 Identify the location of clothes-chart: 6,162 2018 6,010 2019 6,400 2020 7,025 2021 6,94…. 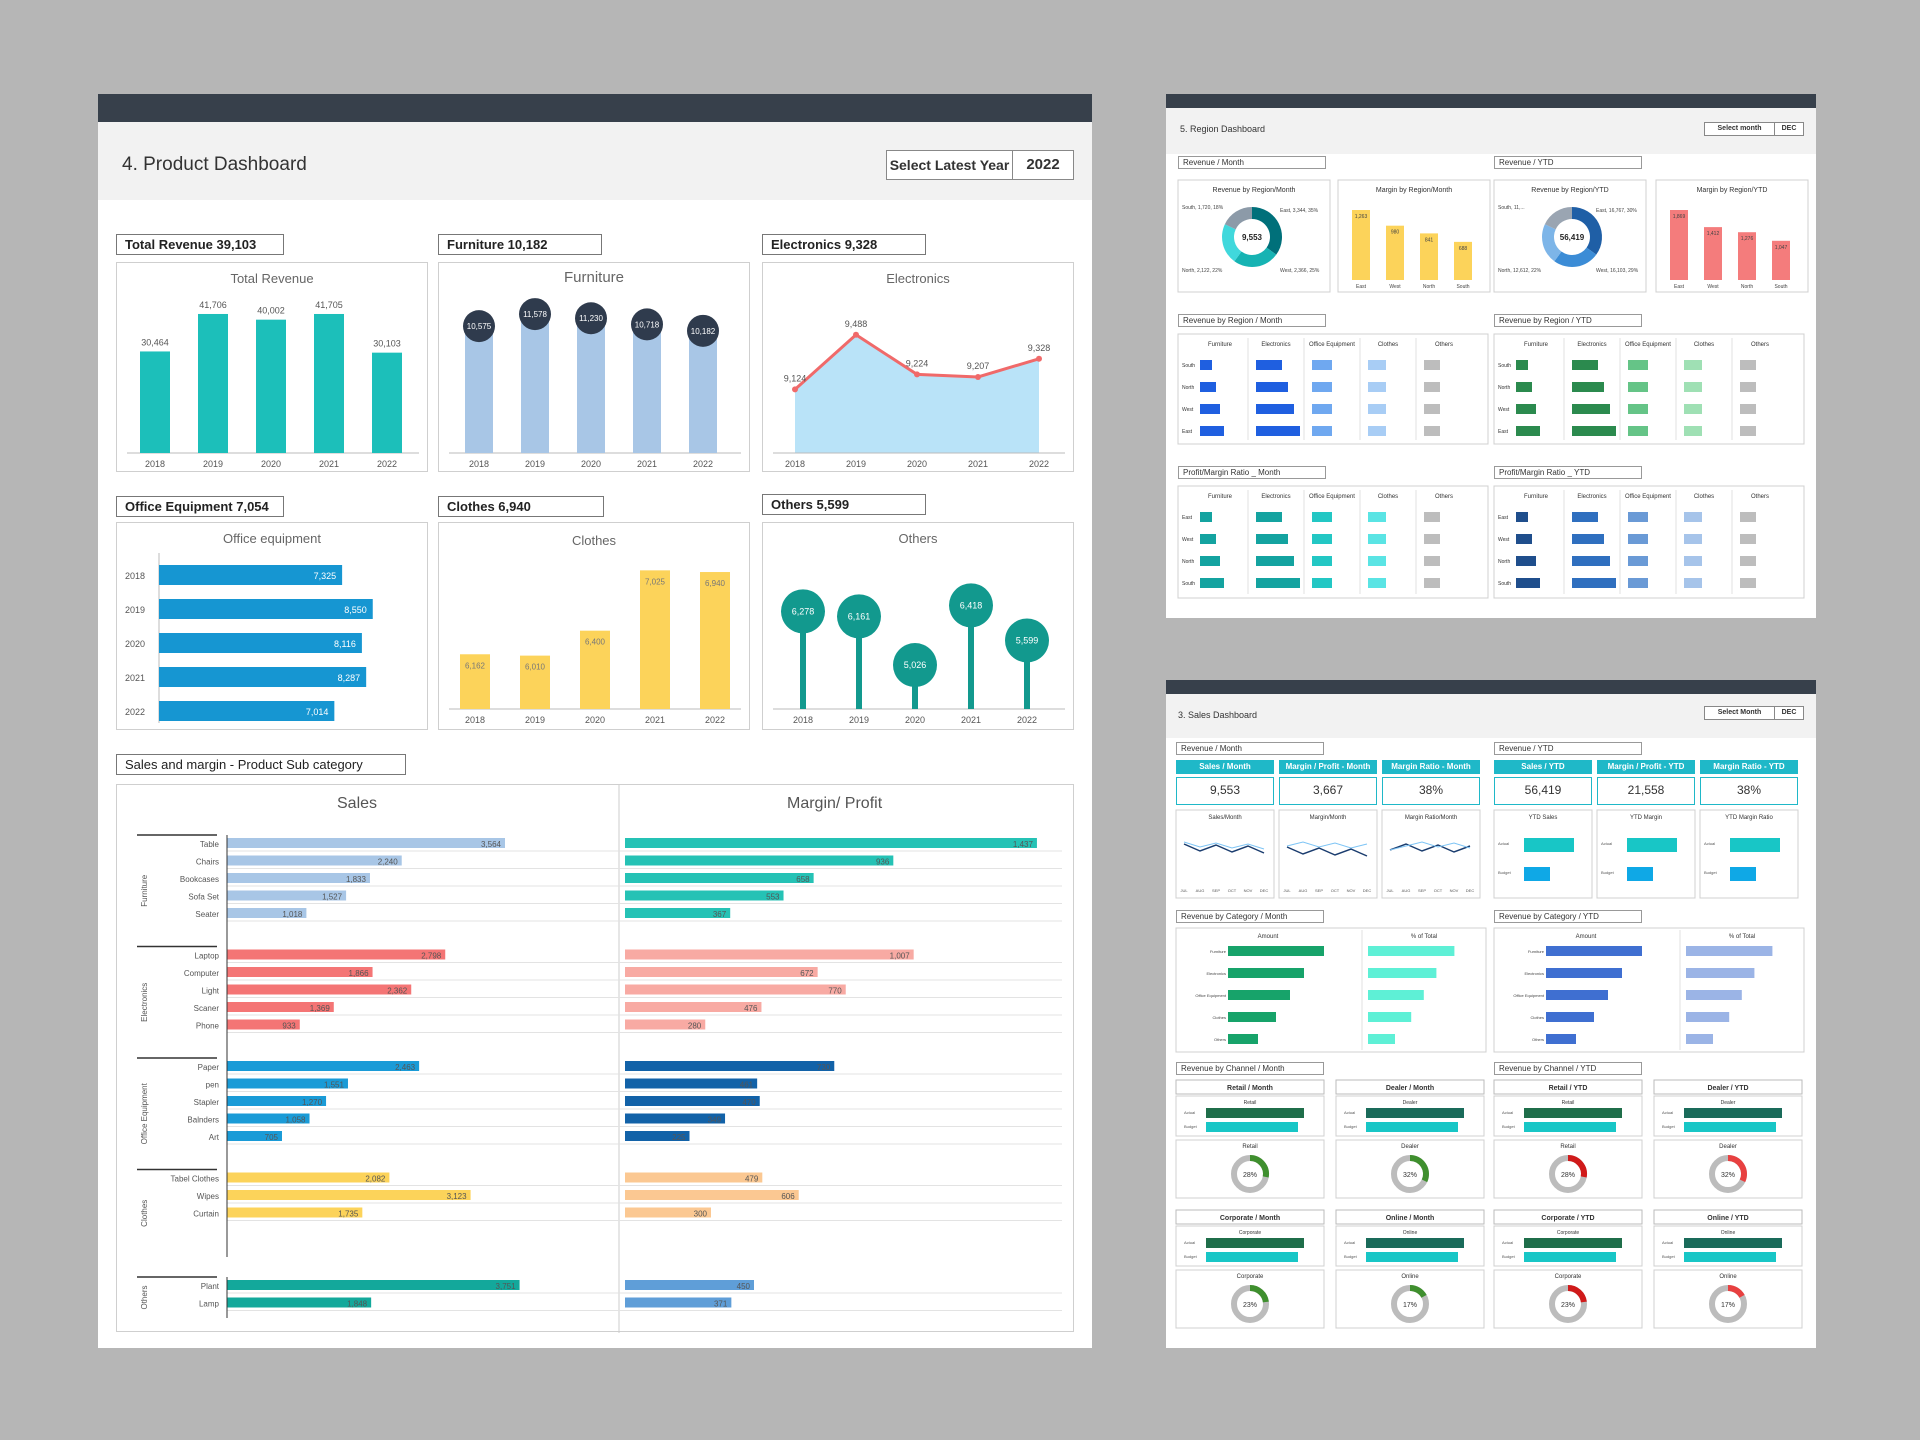
(595, 647).